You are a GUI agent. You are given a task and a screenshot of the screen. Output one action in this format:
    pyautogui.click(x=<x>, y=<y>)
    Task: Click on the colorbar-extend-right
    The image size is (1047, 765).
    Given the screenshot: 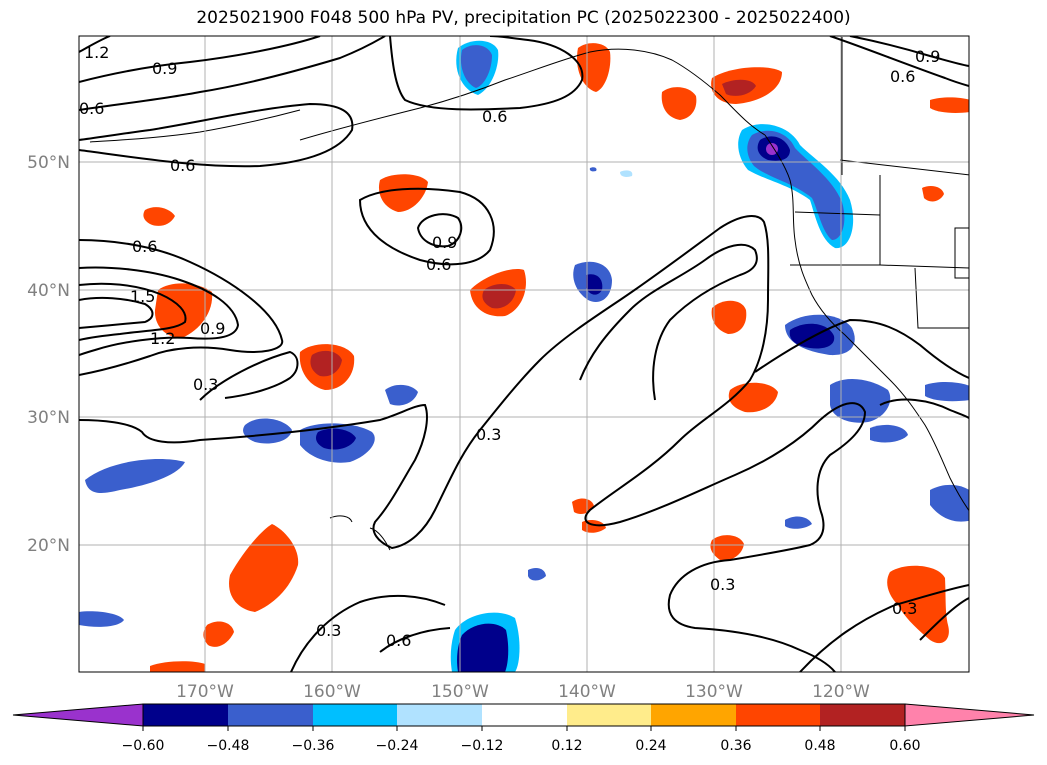 What is the action you would take?
    pyautogui.click(x=969, y=715)
    